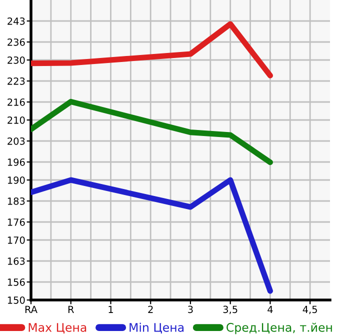  I want to click on y-tick-label: 243, so click(16, 21).